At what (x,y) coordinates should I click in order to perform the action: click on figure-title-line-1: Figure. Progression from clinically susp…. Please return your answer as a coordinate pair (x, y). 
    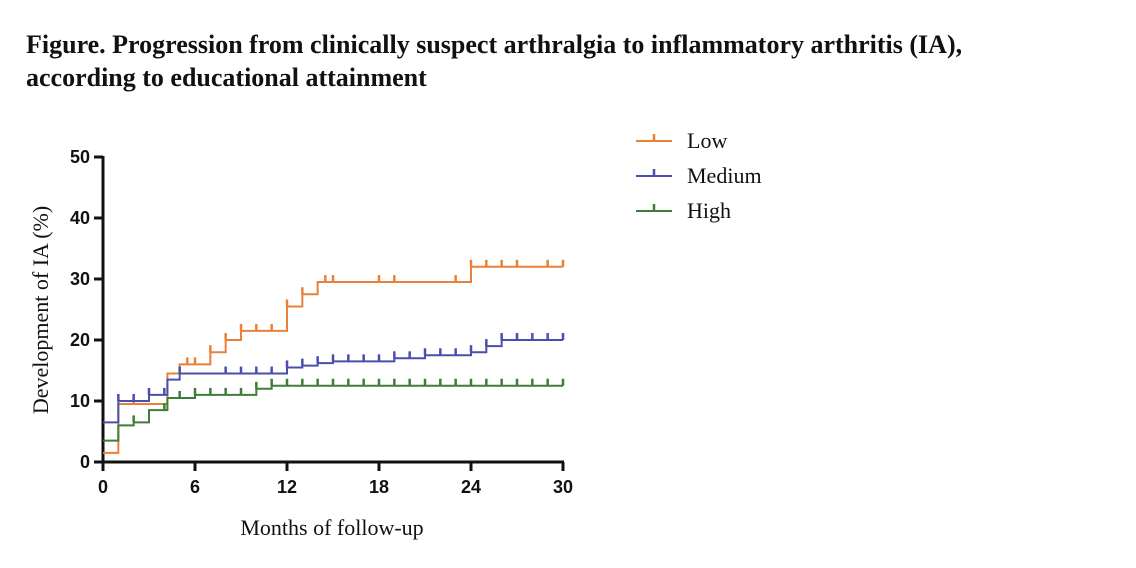
    Looking at the image, I should click on (494, 44).